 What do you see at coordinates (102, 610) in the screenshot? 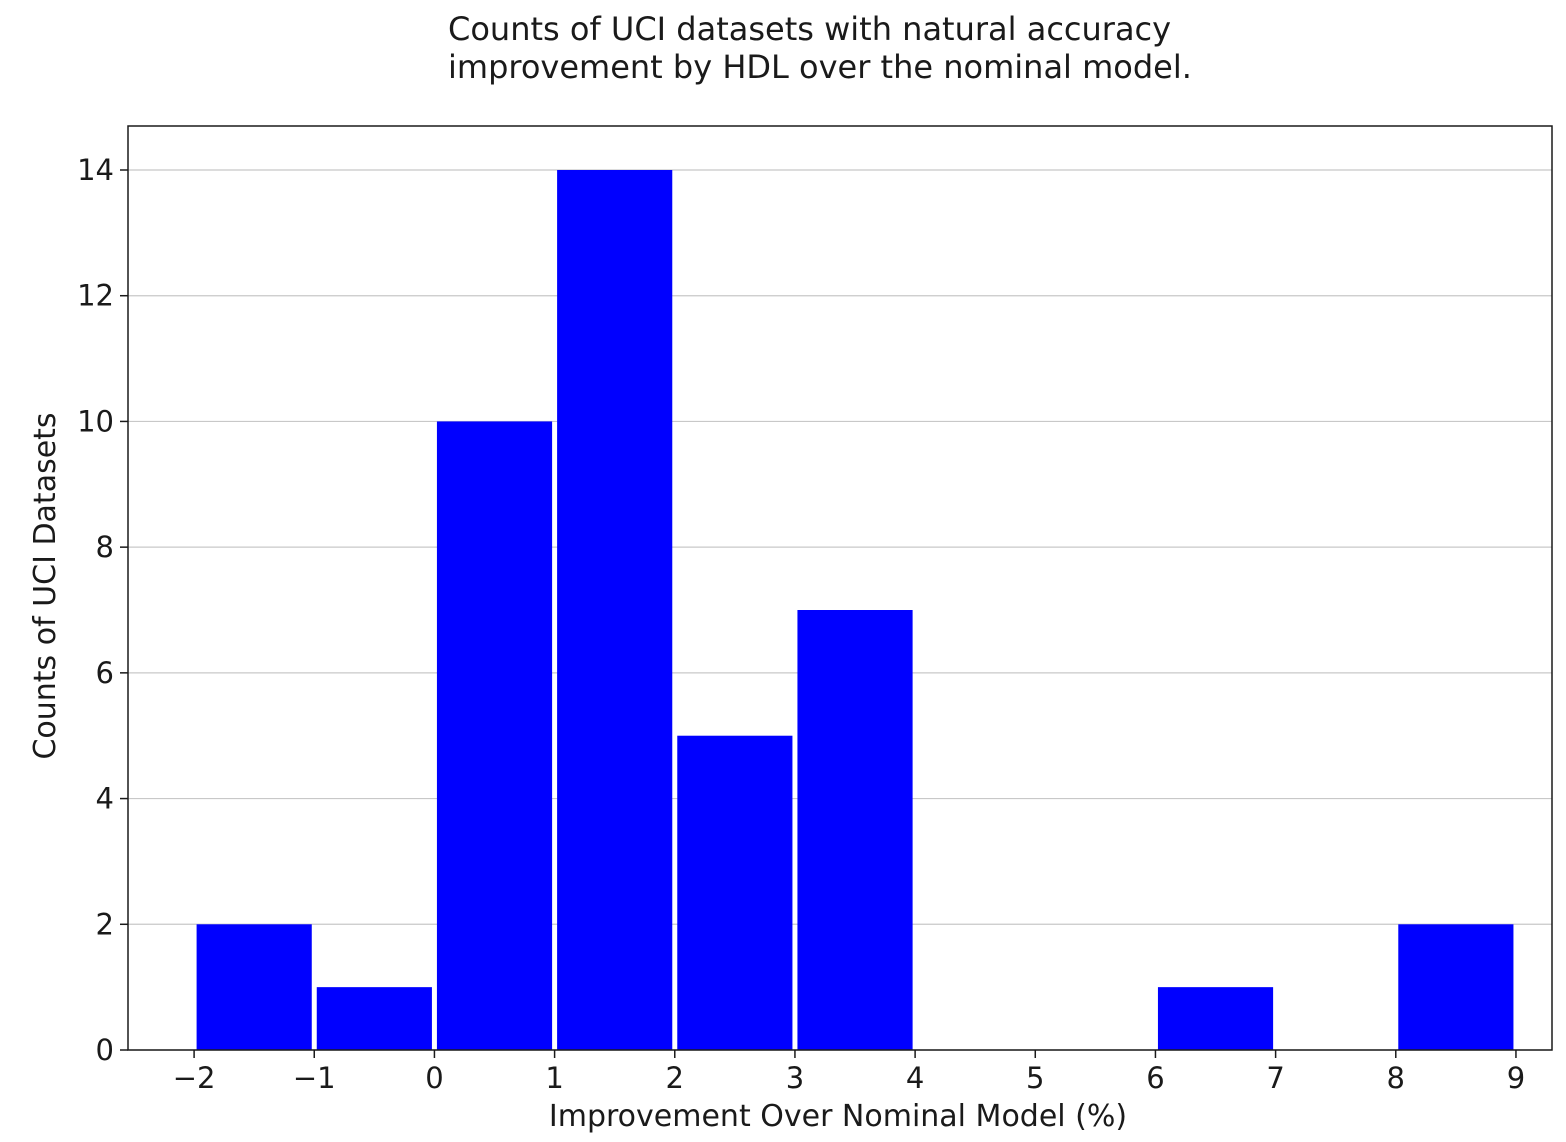
I see `y-axis-ticks: 0 2 4 6 8 10 12 14` at bounding box center [102, 610].